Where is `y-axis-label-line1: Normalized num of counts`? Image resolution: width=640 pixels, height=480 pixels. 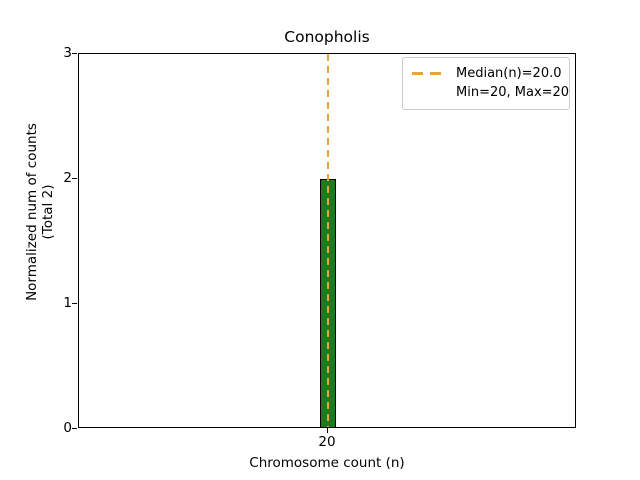 y-axis-label-line1: Normalized num of counts is located at coordinates (32, 212).